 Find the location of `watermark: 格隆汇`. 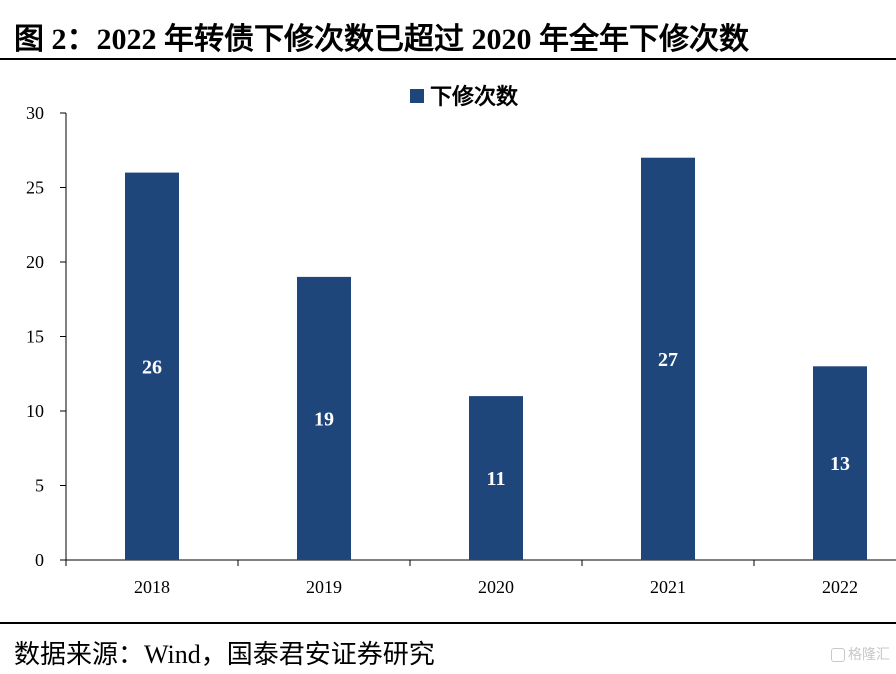

watermark: 格隆汇 is located at coordinates (860, 654).